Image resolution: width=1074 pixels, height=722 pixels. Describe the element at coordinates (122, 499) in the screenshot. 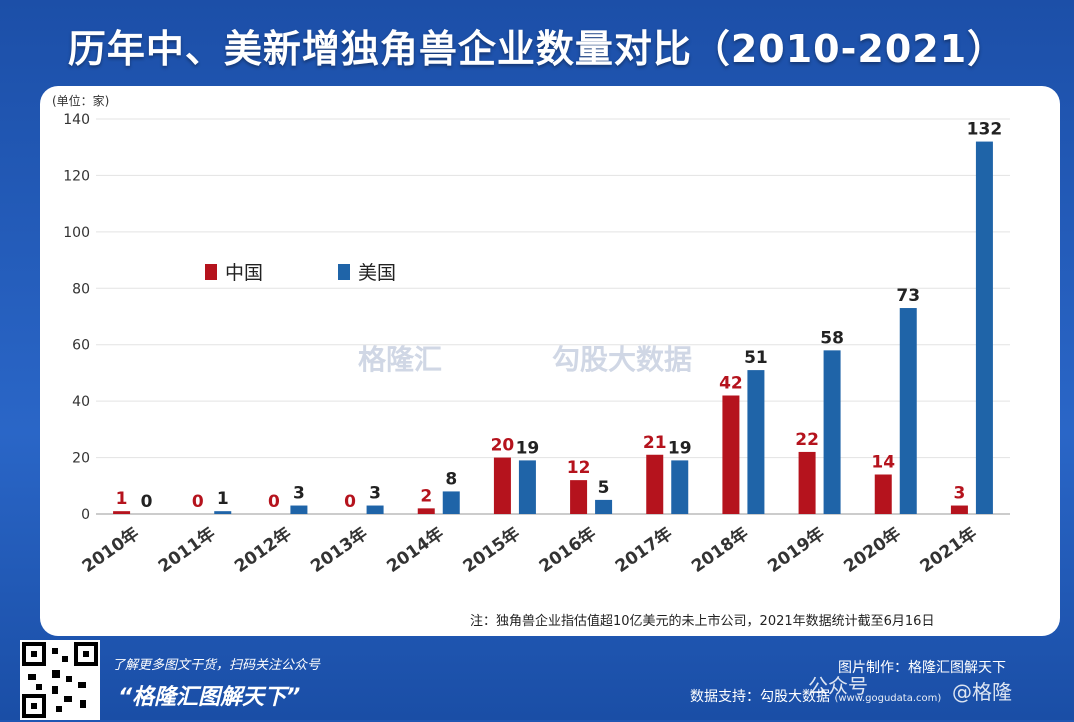

I see `data-label-china: 1` at that location.